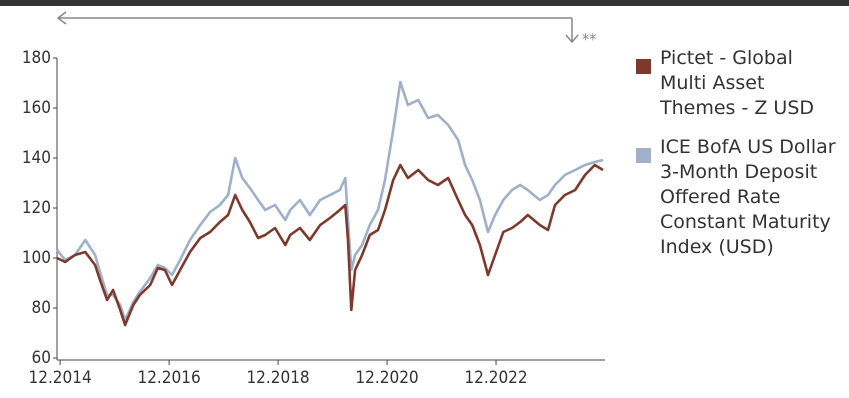 This screenshot has height=398, width=849. Describe the element at coordinates (41, 358) in the screenshot. I see `y-tick-label: 60` at that location.